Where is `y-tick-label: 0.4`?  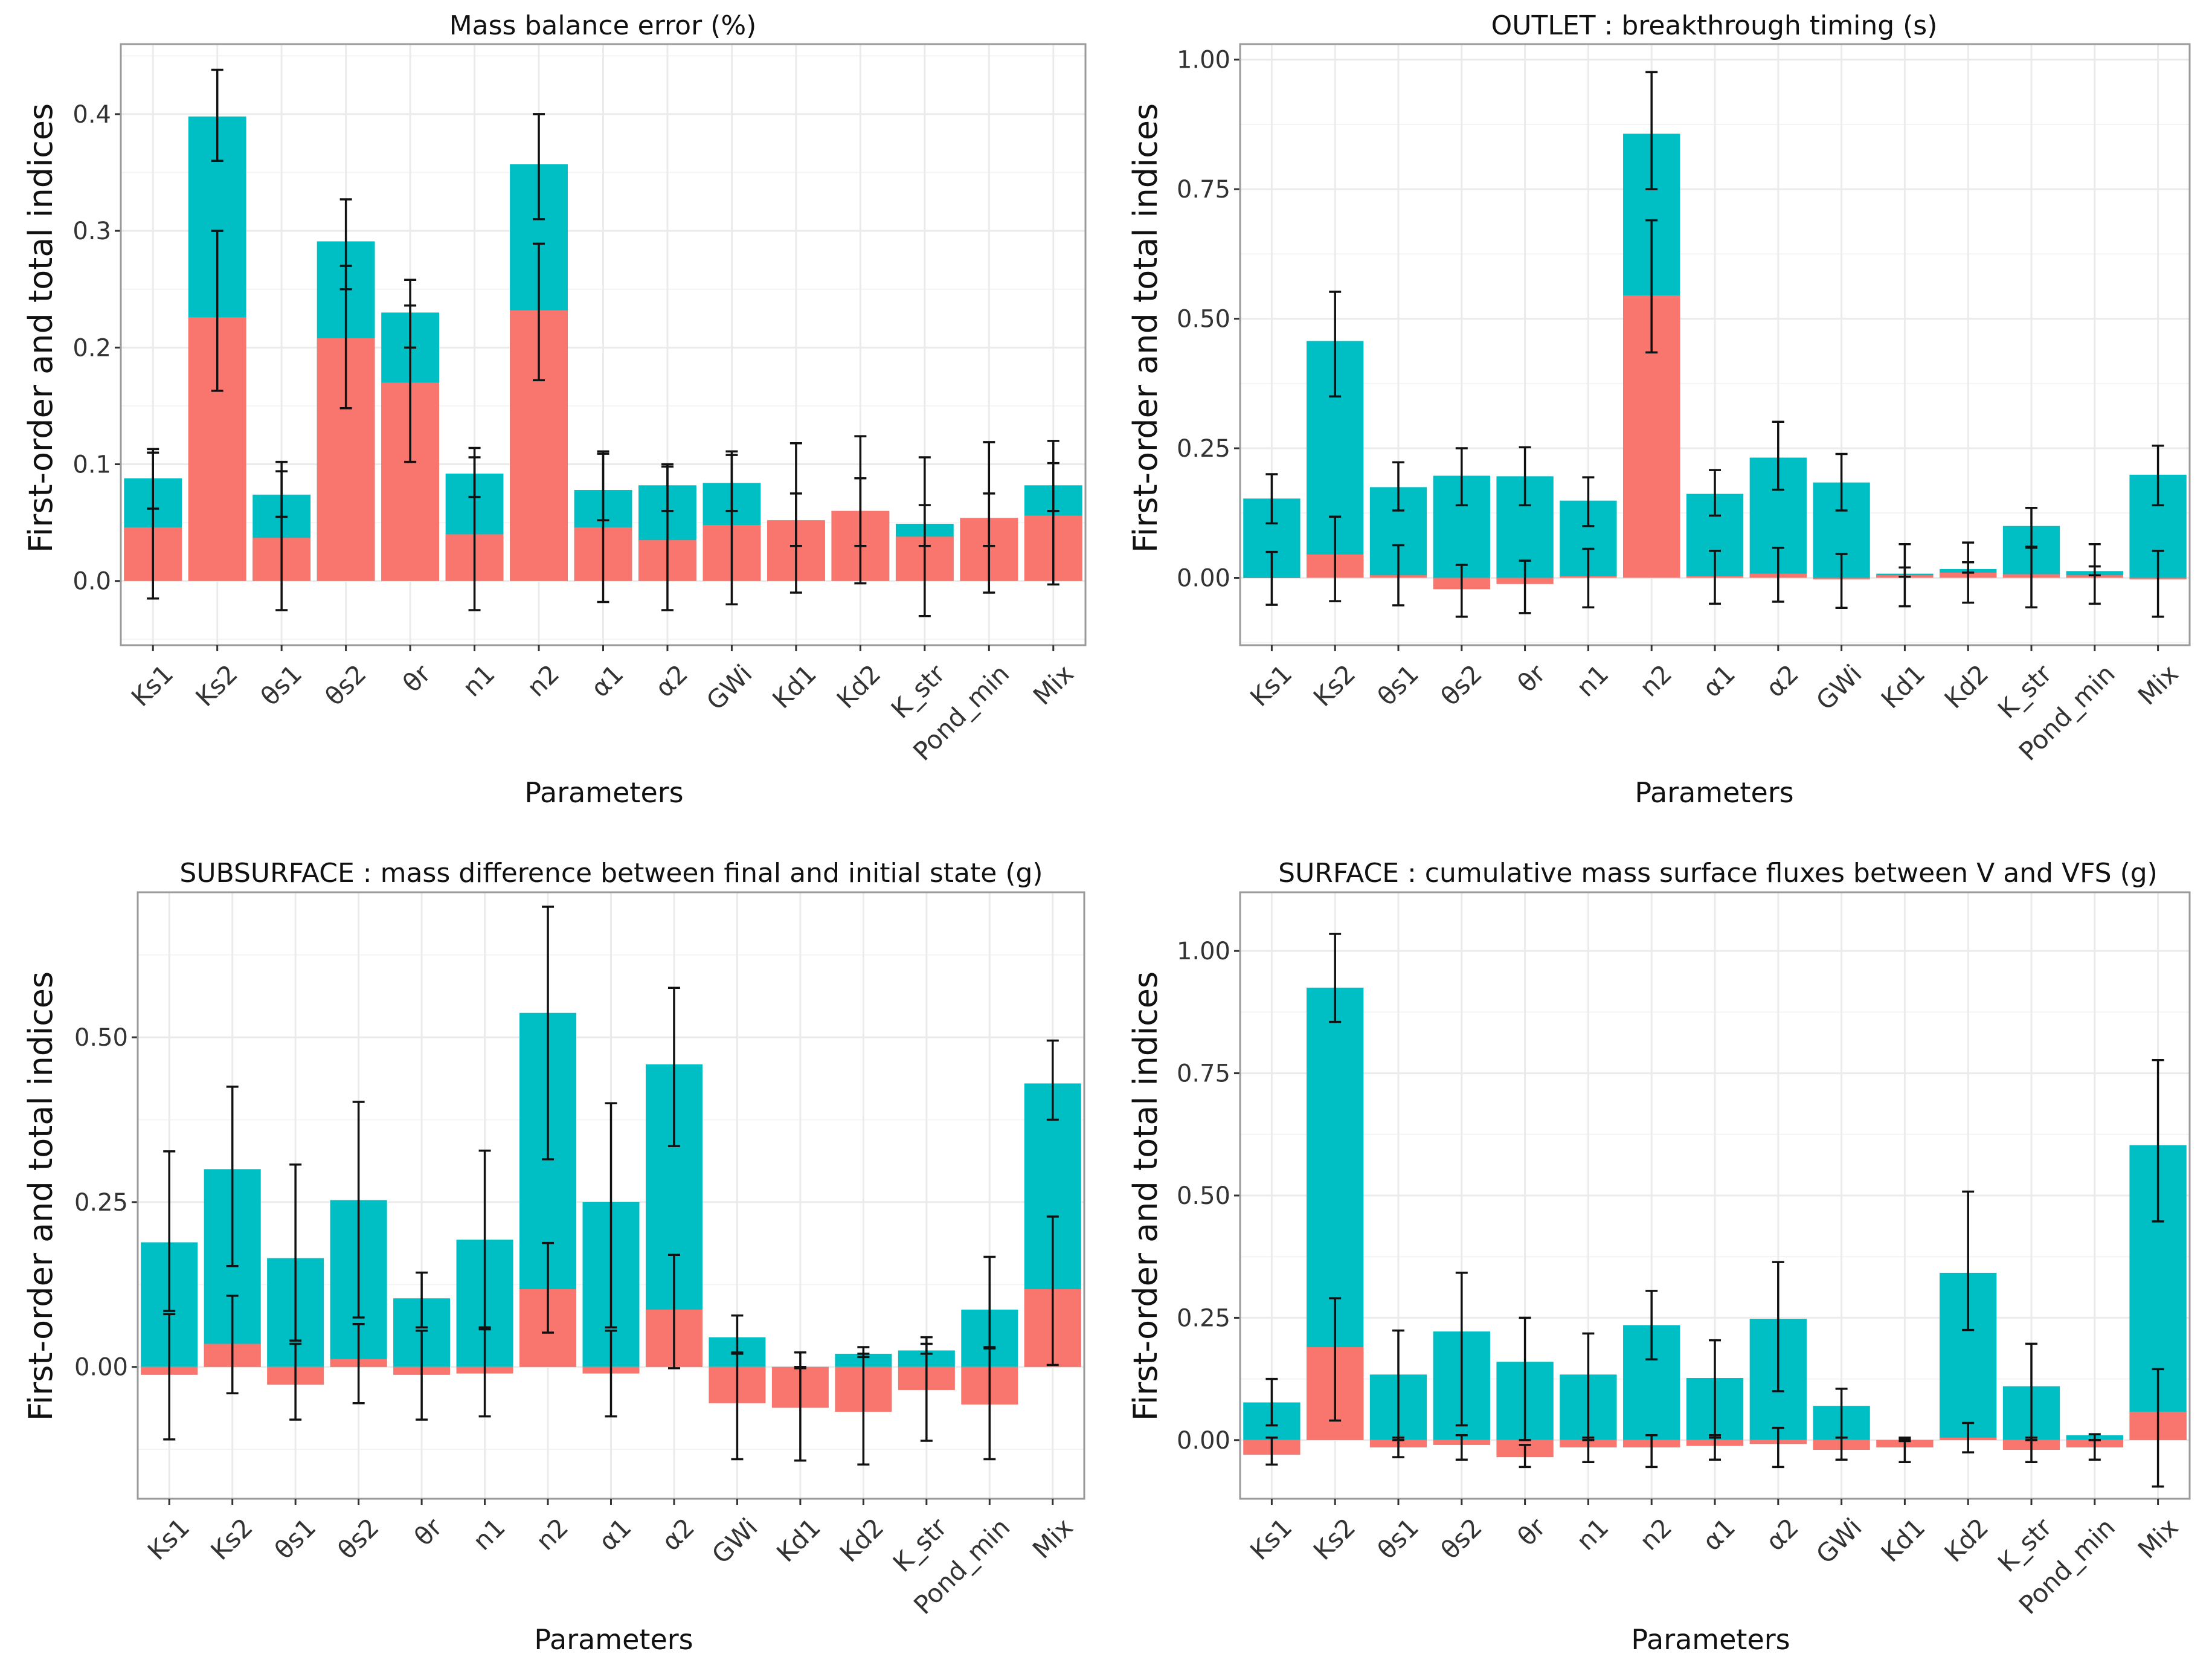 y-tick-label: 0.4 is located at coordinates (91, 115).